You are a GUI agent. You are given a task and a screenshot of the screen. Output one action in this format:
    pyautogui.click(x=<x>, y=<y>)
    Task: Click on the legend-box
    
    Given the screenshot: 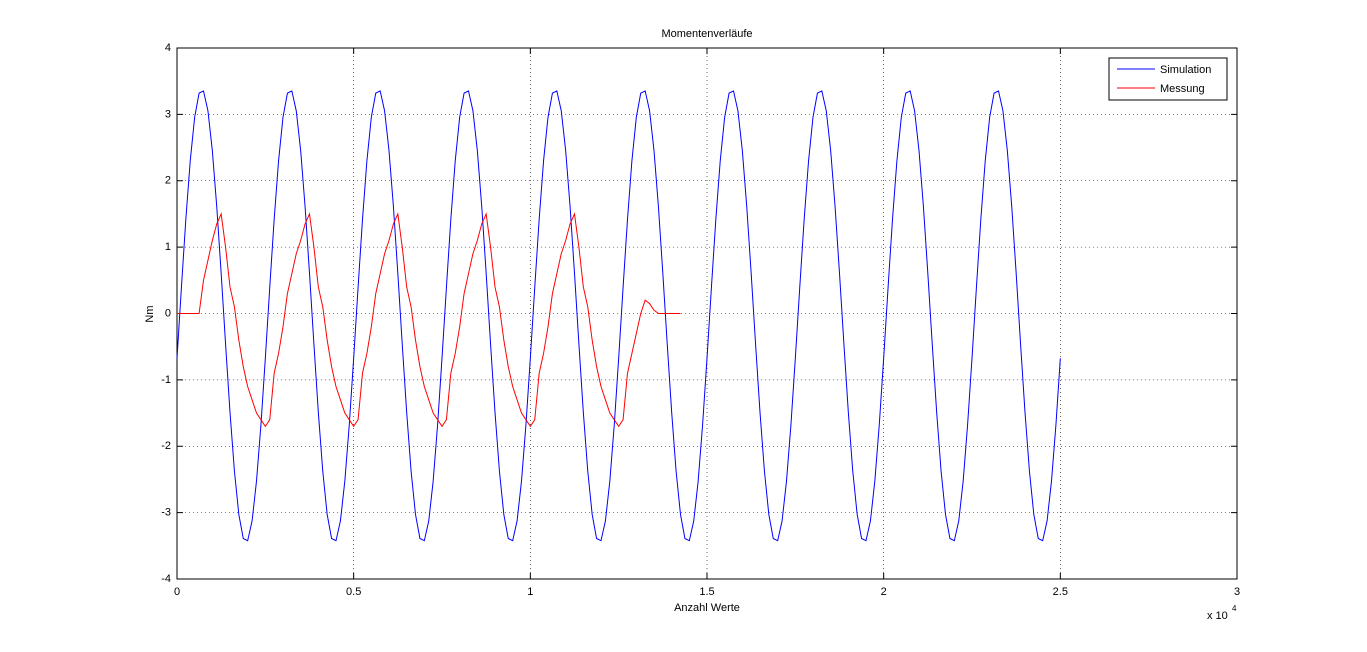 What is the action you would take?
    pyautogui.click(x=1168, y=79)
    